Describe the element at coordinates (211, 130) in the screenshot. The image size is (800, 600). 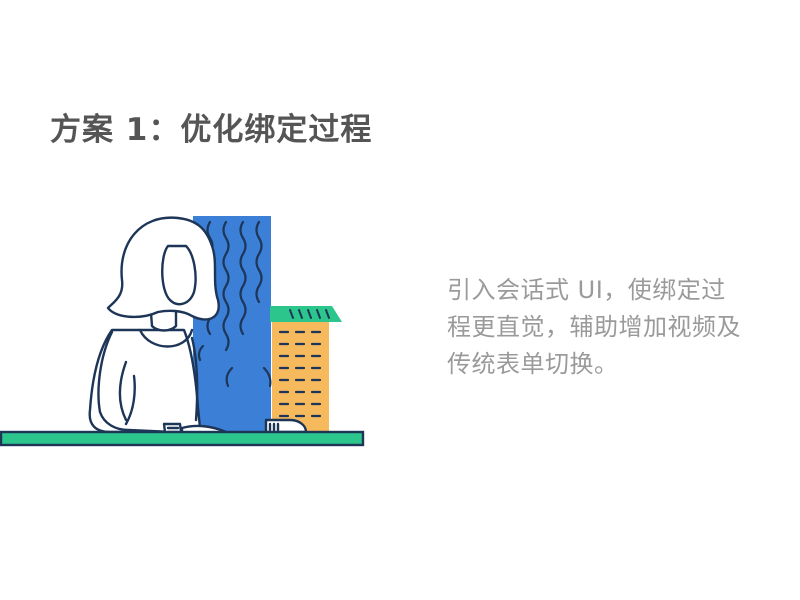
I see `slide-title: 方案 1：优化绑定过程` at that location.